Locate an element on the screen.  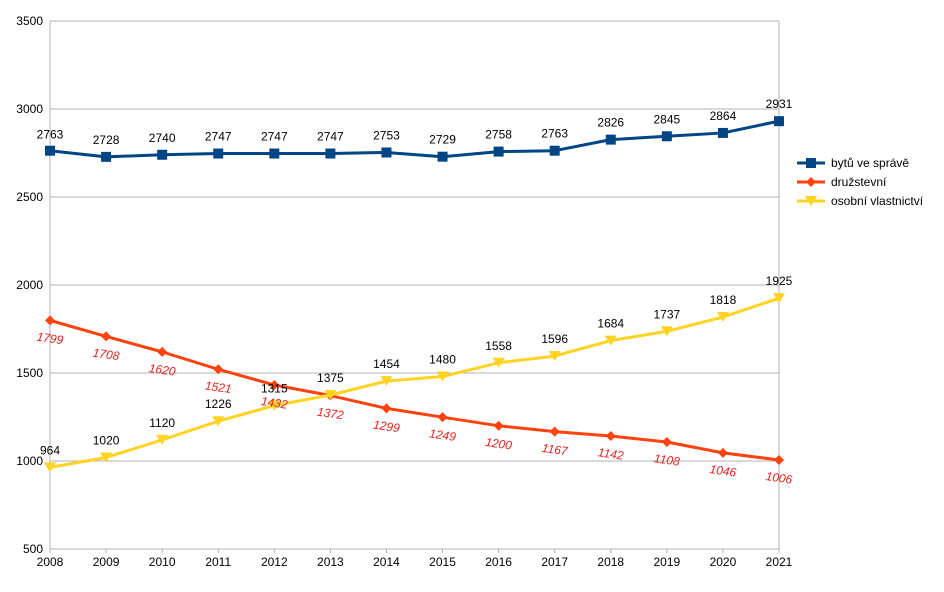
legend-label: bytů ve správě is located at coordinates (870, 163).